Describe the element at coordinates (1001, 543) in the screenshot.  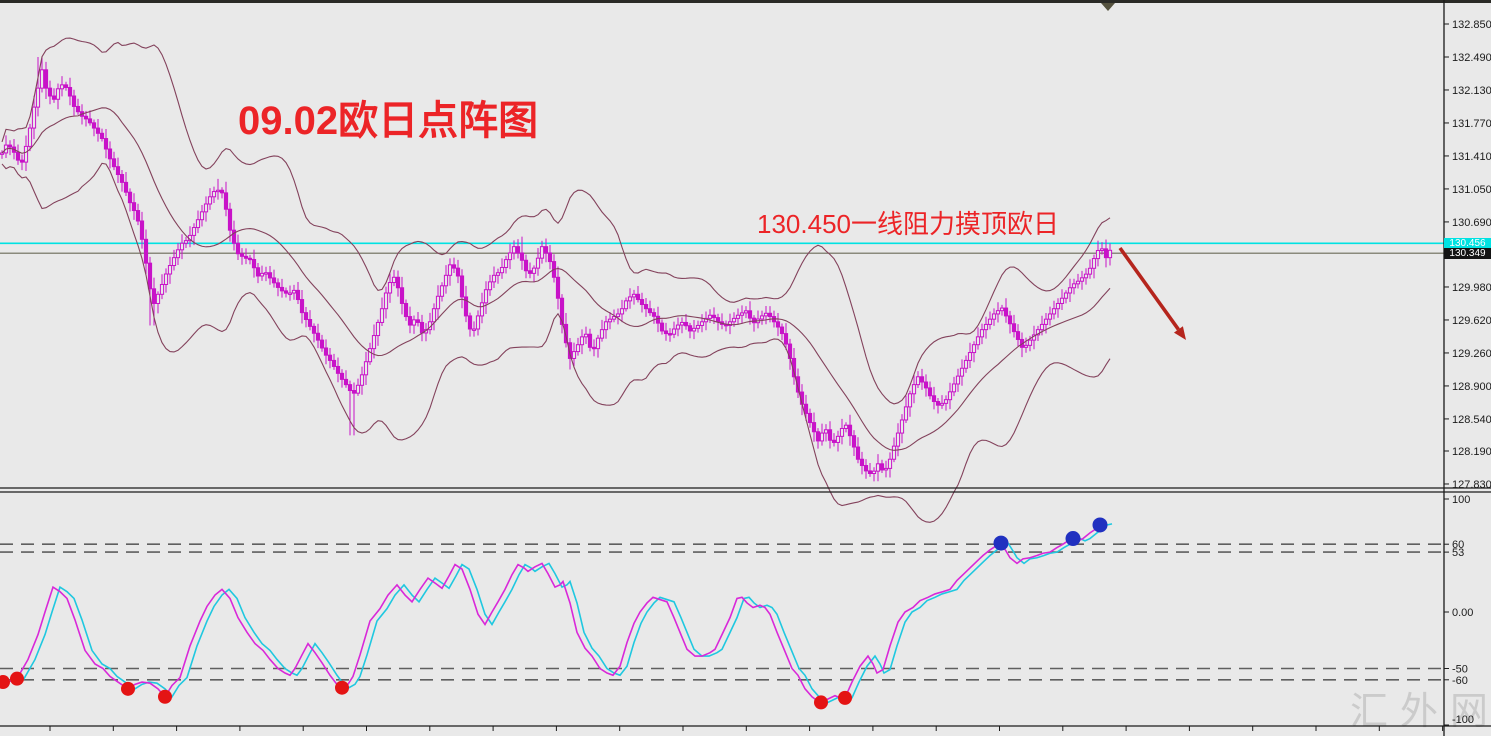
I see `overbought-dot` at that location.